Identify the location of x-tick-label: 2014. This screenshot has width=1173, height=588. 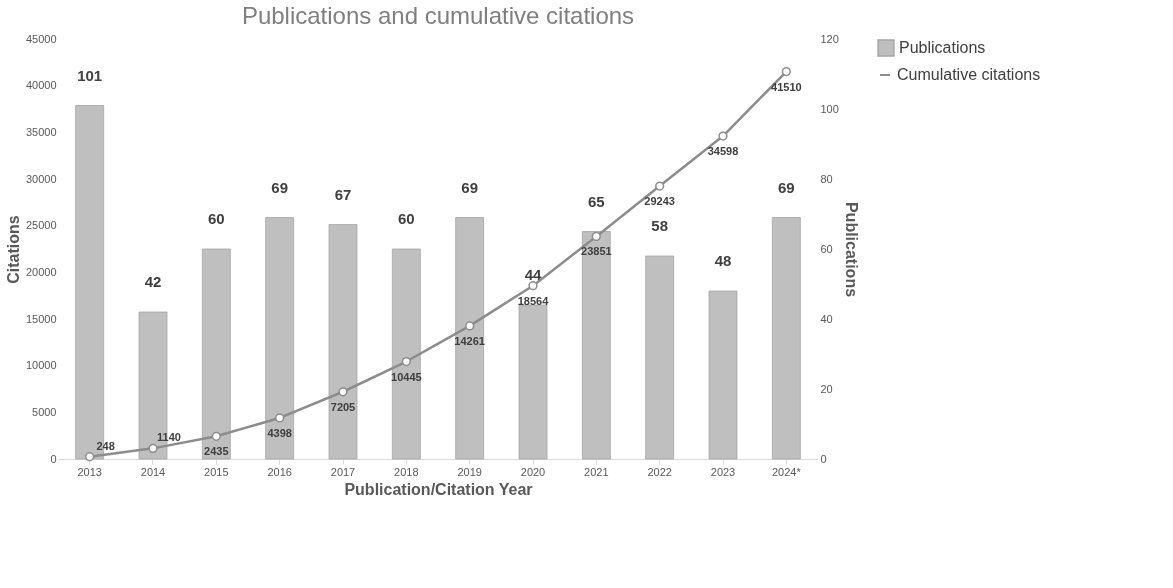
(153, 471).